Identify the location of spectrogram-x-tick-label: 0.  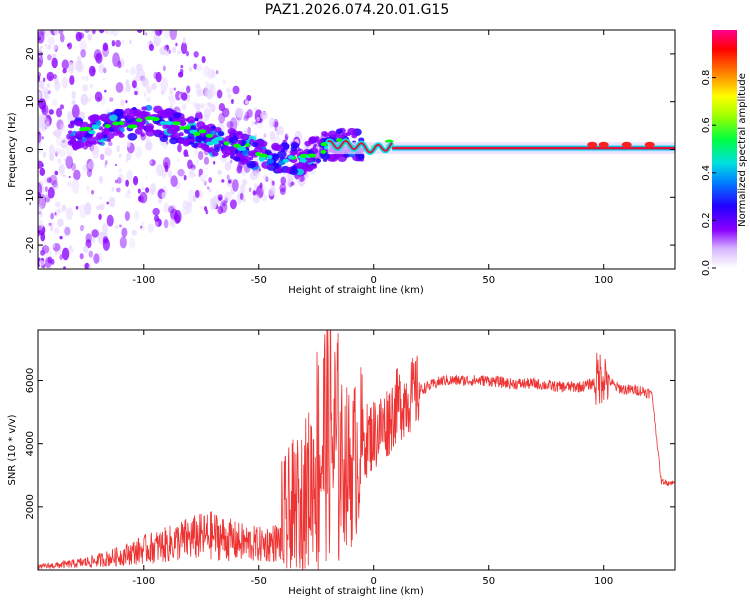
(374, 280).